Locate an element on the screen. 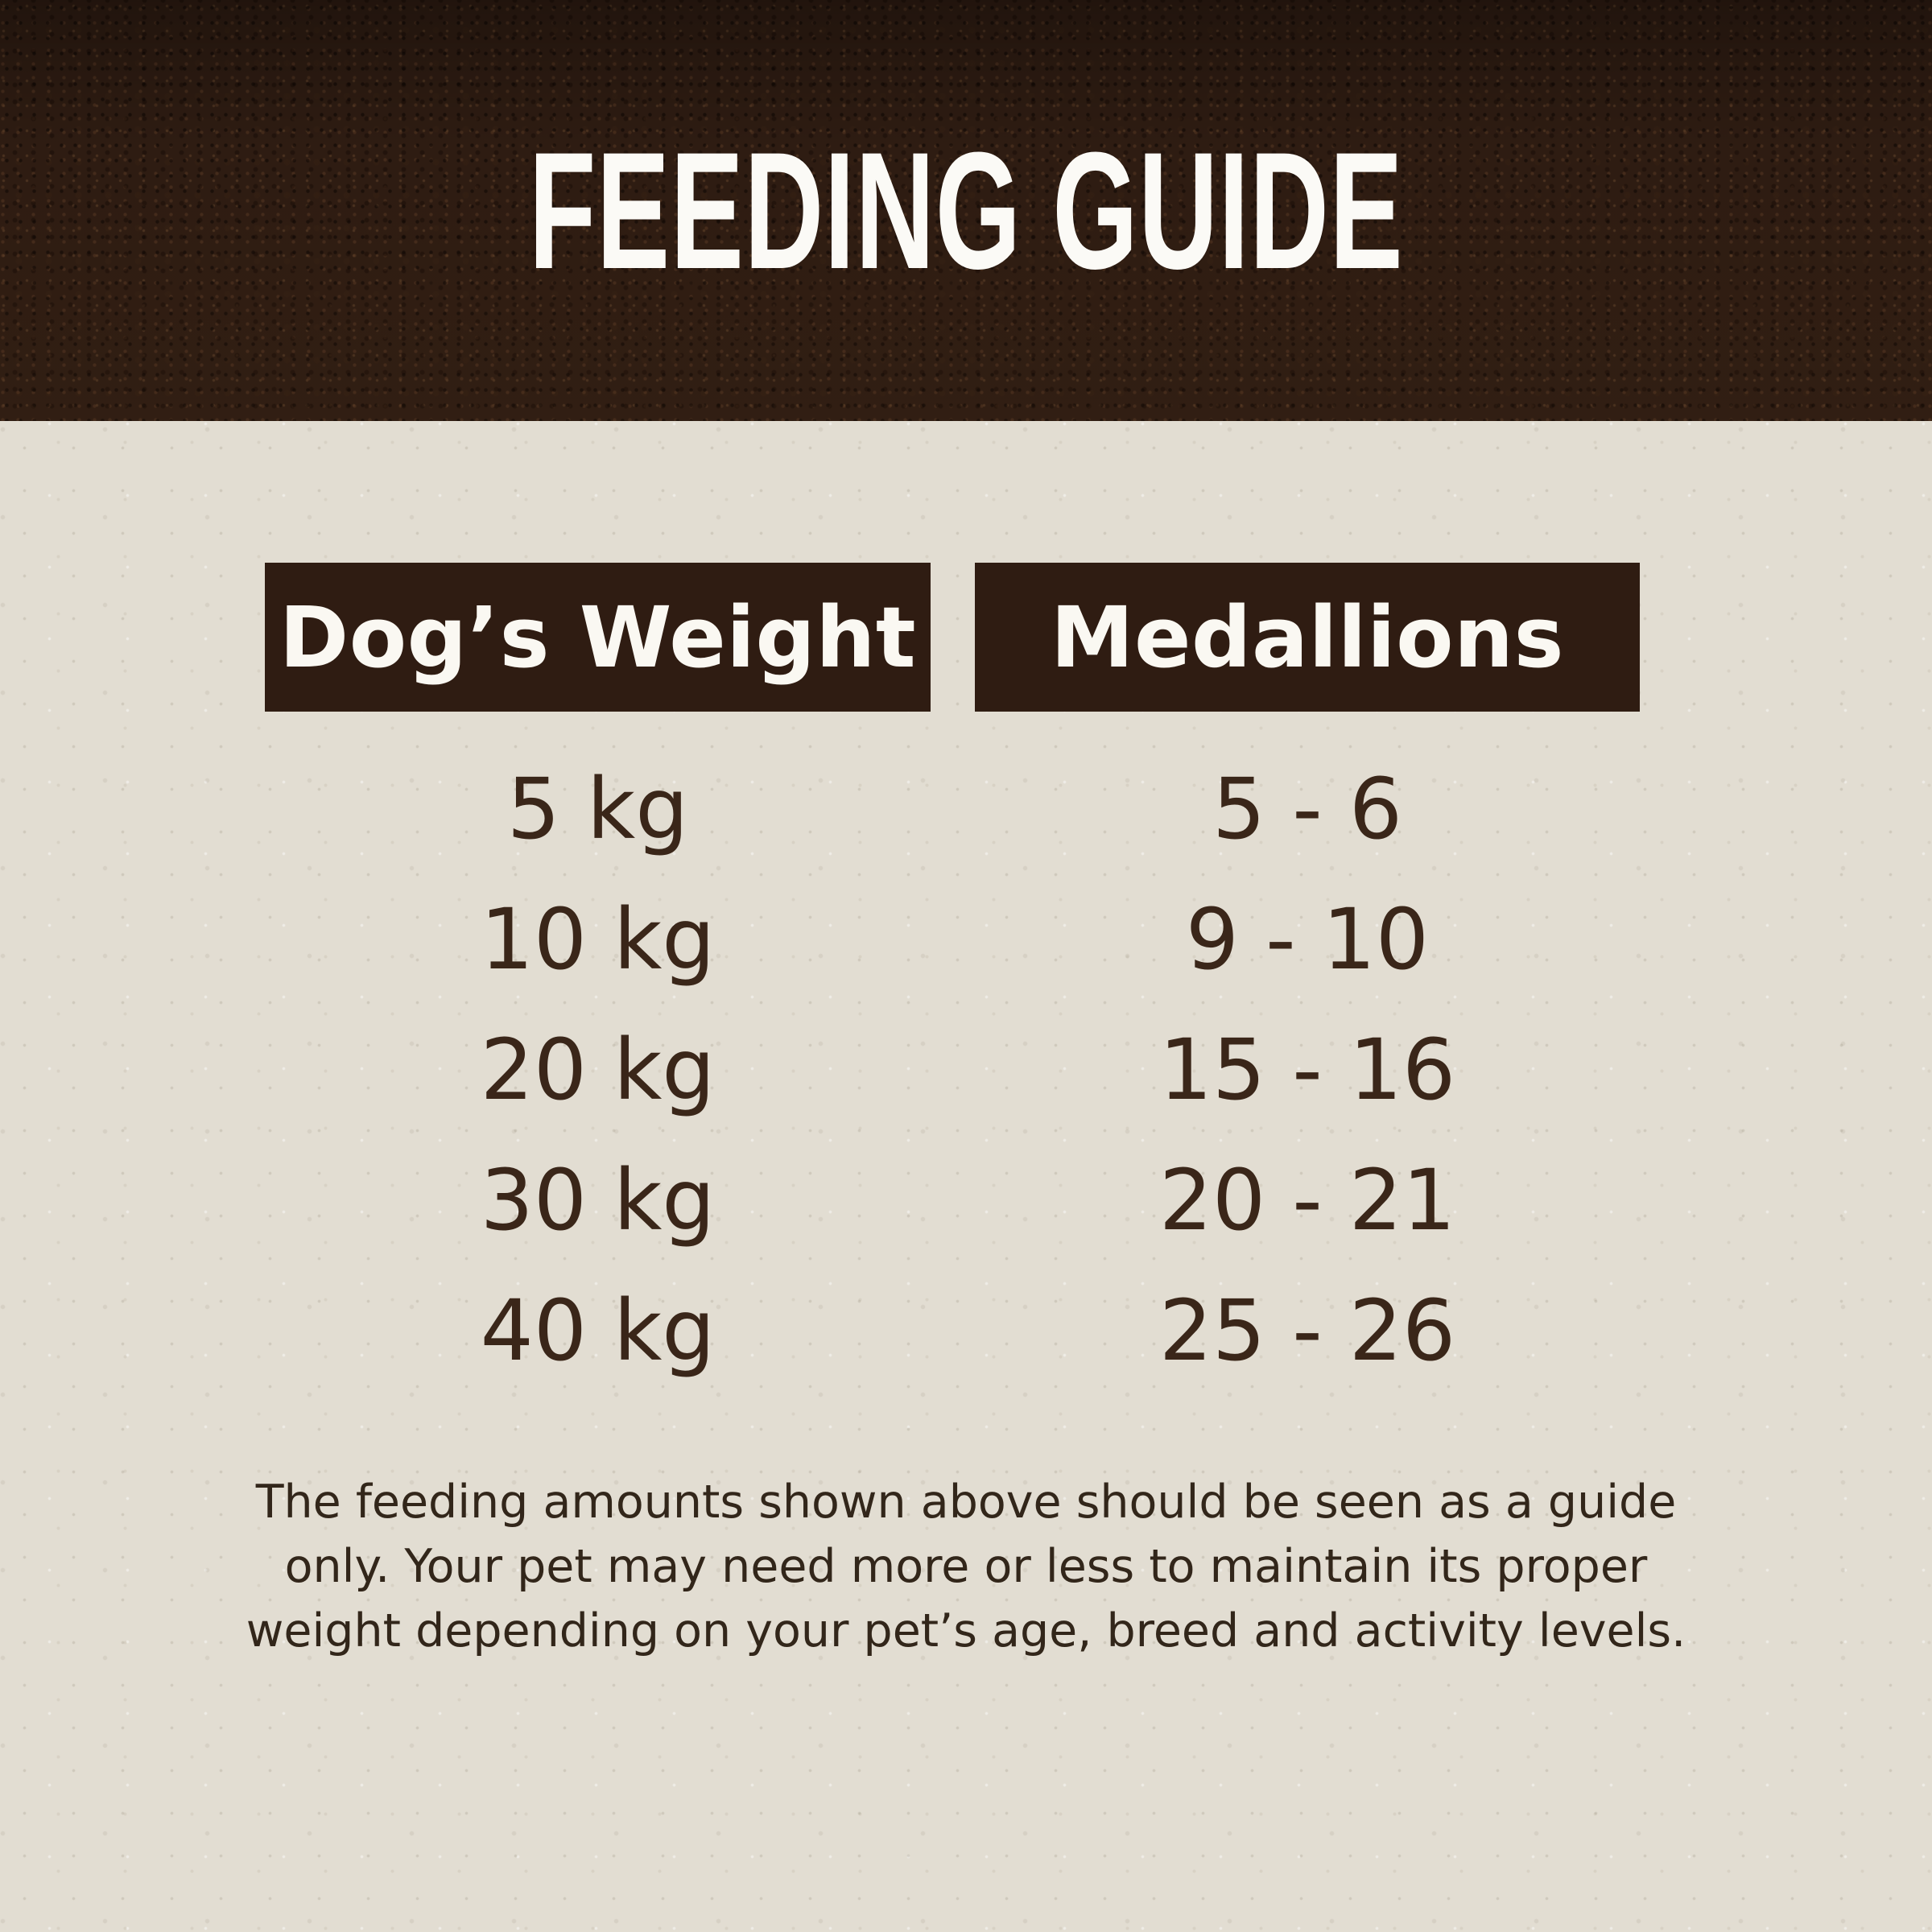 The image size is (1932, 1932). table-row: 40 kg 25 - 26 is located at coordinates (952, 1330).